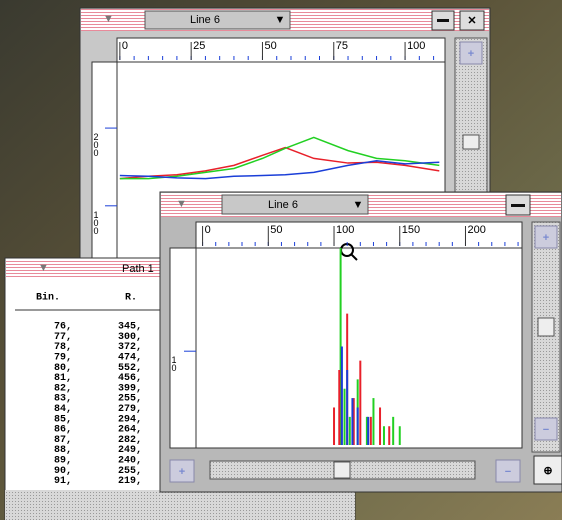 This screenshot has height=520, width=562. I want to click on y-tick-label: 200, so click(96, 144).